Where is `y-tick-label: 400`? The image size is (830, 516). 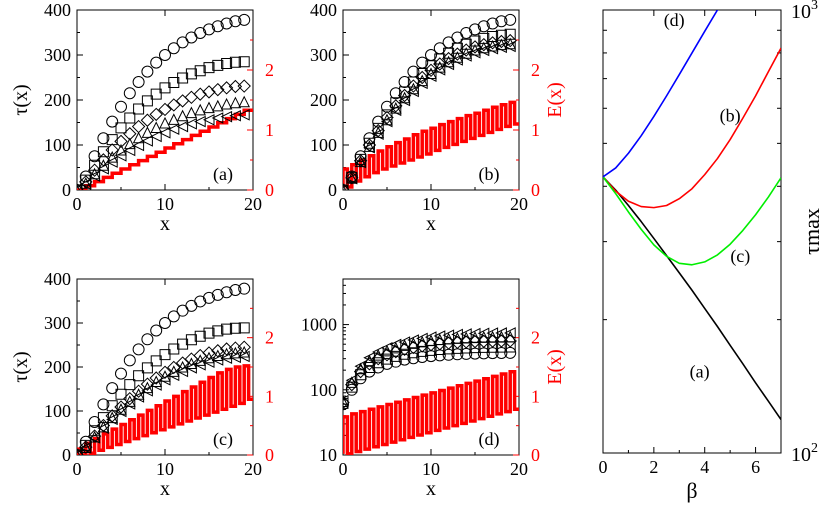
y-tick-label: 400 is located at coordinates (57, 10).